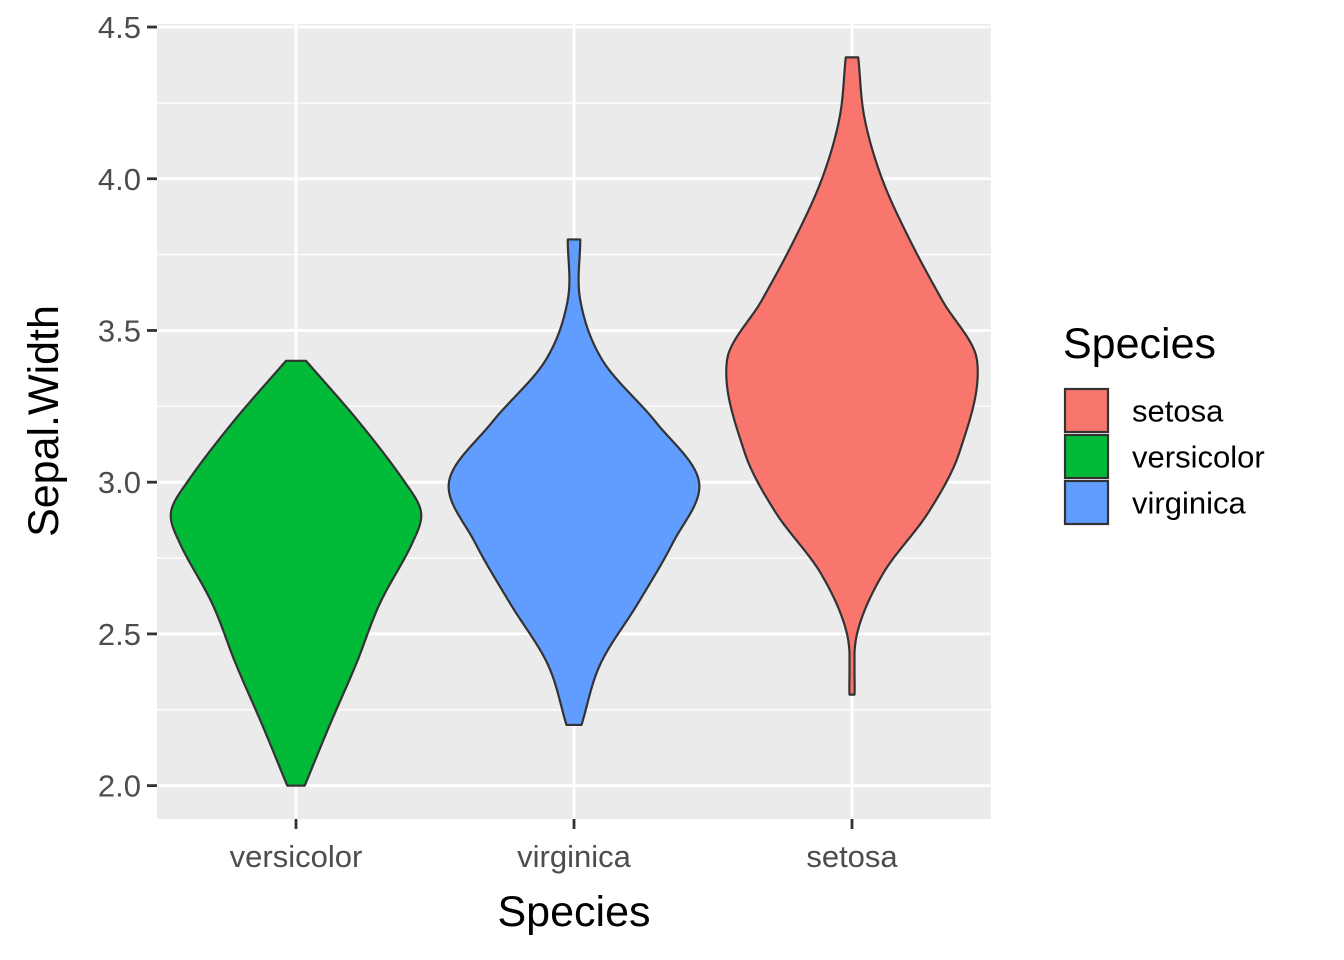  I want to click on violin-setosa, so click(852, 376).